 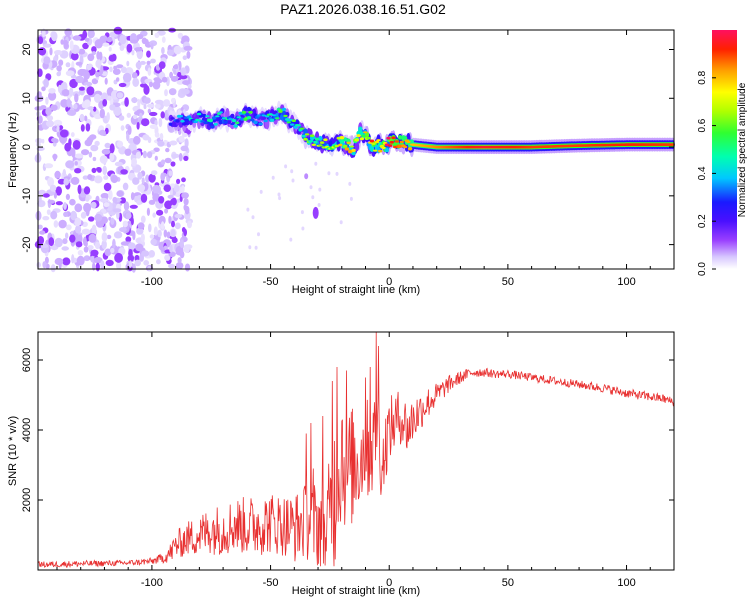 What do you see at coordinates (356, 591) in the screenshot?
I see `snr-x-label: Height of straight line (km)` at bounding box center [356, 591].